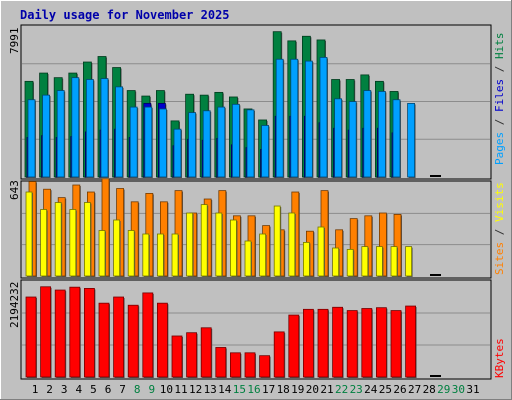  What do you see at coordinates (399, 389) in the screenshot?
I see `day-label: 26` at bounding box center [399, 389].